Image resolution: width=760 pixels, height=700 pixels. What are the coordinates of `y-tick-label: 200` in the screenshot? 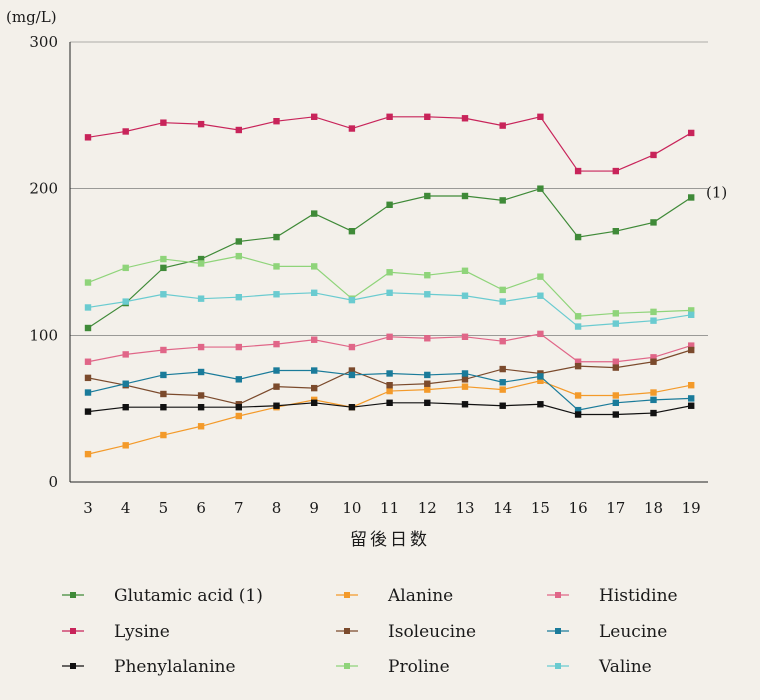 It's located at (43, 189).